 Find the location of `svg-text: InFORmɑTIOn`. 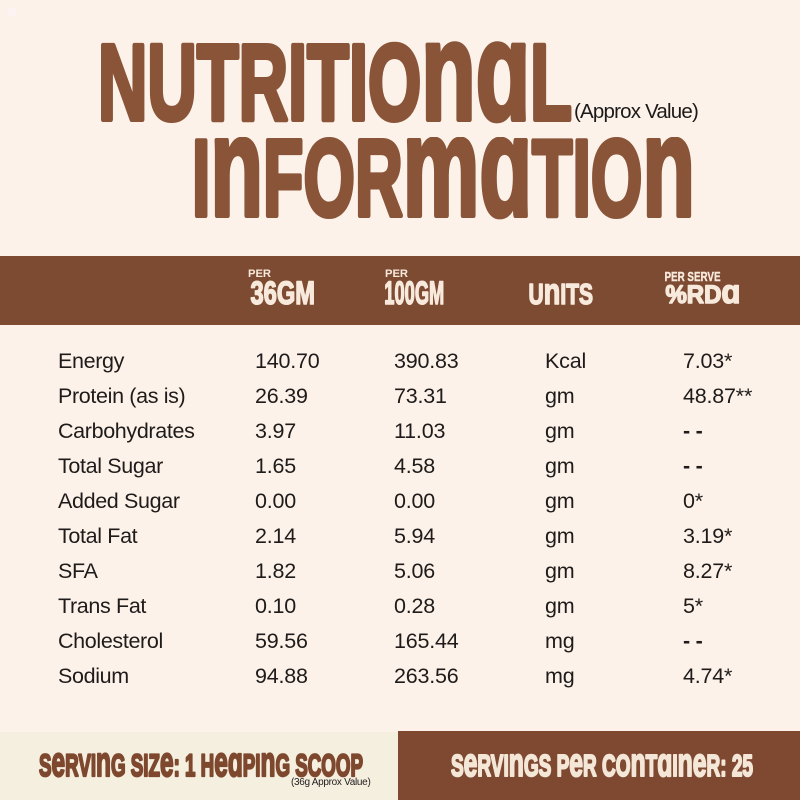

svg-text: InFORmɑTIOn is located at coordinates (443, 180).